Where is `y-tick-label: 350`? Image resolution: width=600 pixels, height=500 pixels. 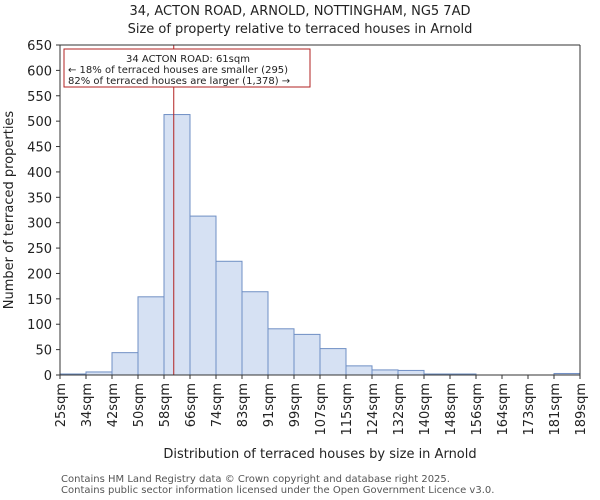 y-tick-label: 350 is located at coordinates (39, 198).